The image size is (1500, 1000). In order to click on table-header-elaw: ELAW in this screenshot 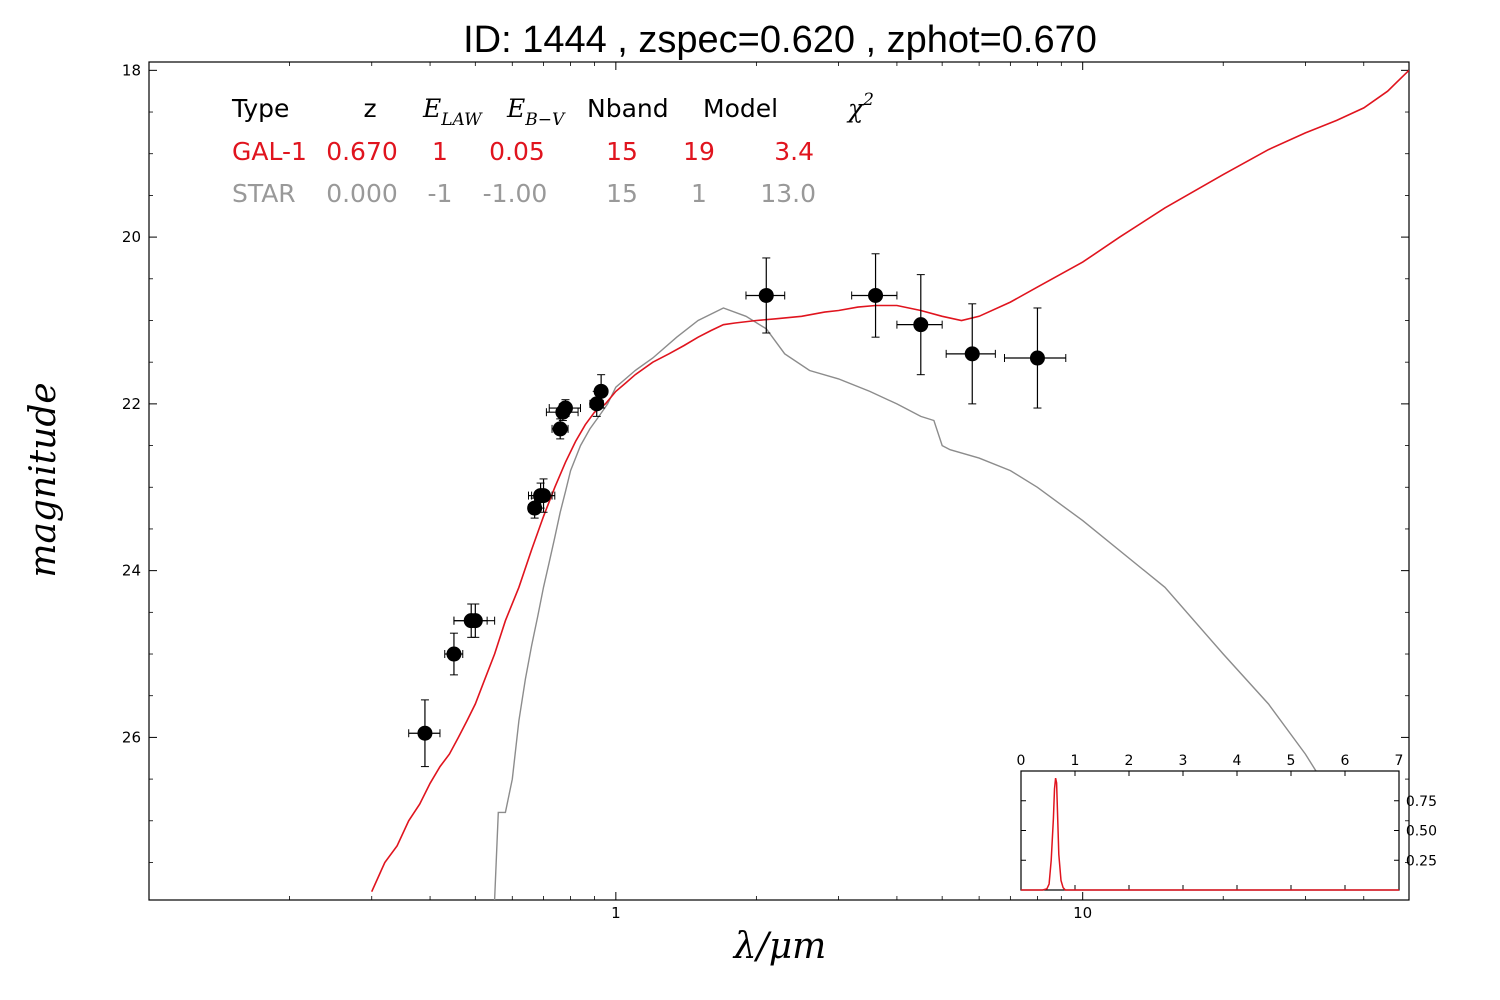, I will do `click(452, 112)`.